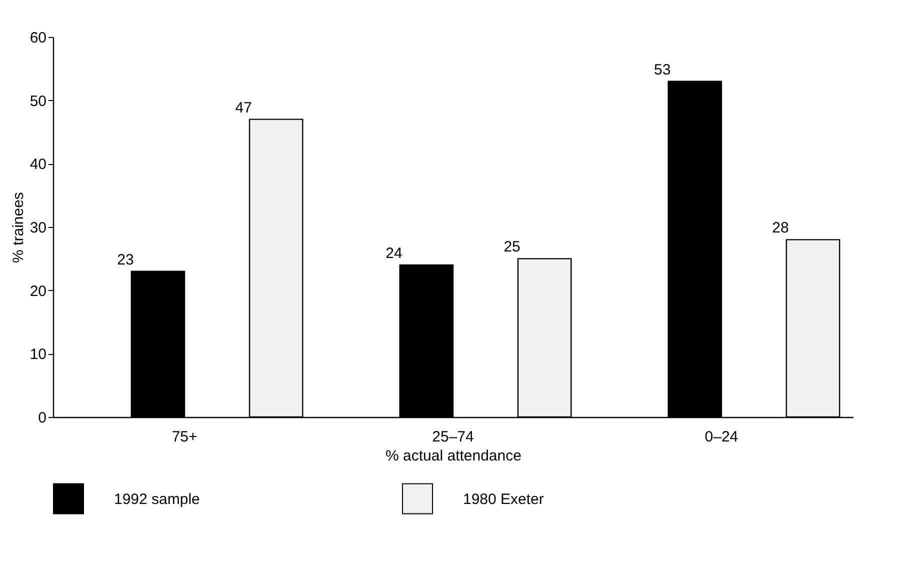 The width and height of the screenshot is (901, 568). Describe the element at coordinates (157, 499) in the screenshot. I see `legend-label: 1992 sample` at that location.